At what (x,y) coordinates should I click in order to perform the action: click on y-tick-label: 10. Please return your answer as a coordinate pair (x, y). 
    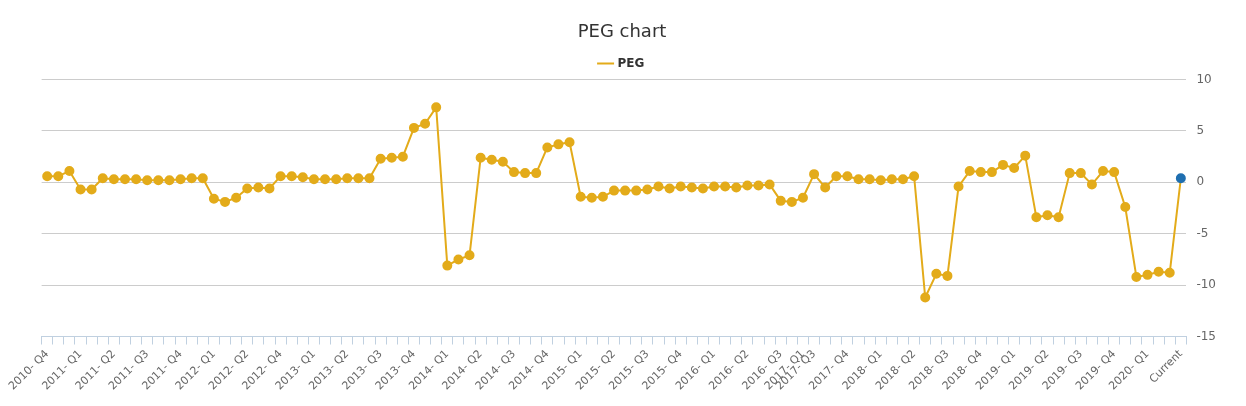
    Looking at the image, I should click on (1204, 78).